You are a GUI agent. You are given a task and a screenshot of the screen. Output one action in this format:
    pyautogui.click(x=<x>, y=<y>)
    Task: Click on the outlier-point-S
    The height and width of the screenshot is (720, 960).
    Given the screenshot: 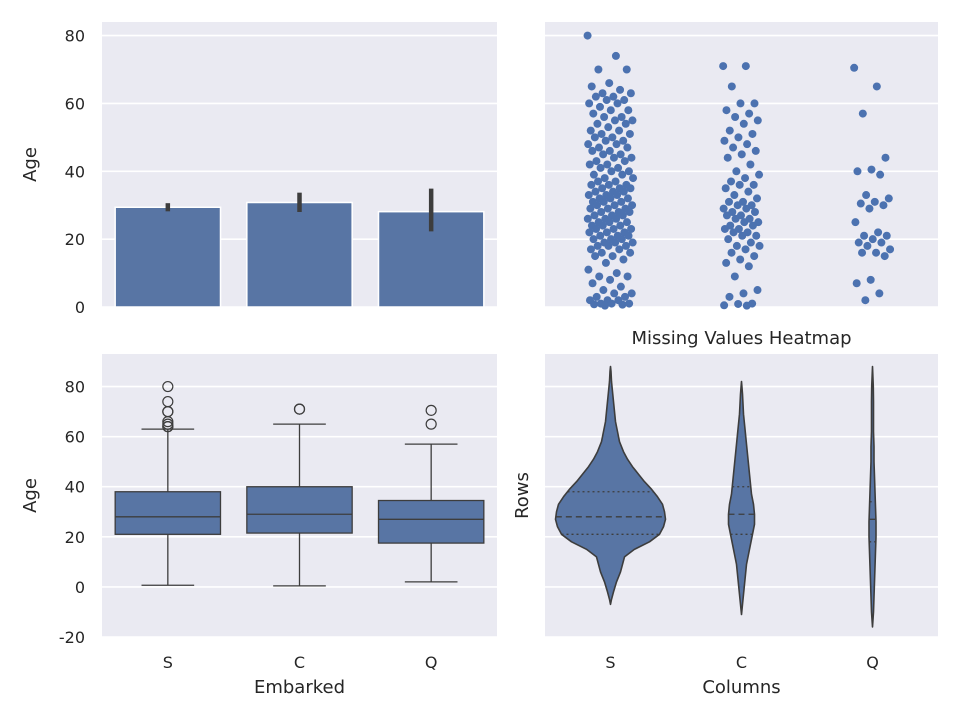 What is the action you would take?
    pyautogui.click(x=168, y=427)
    